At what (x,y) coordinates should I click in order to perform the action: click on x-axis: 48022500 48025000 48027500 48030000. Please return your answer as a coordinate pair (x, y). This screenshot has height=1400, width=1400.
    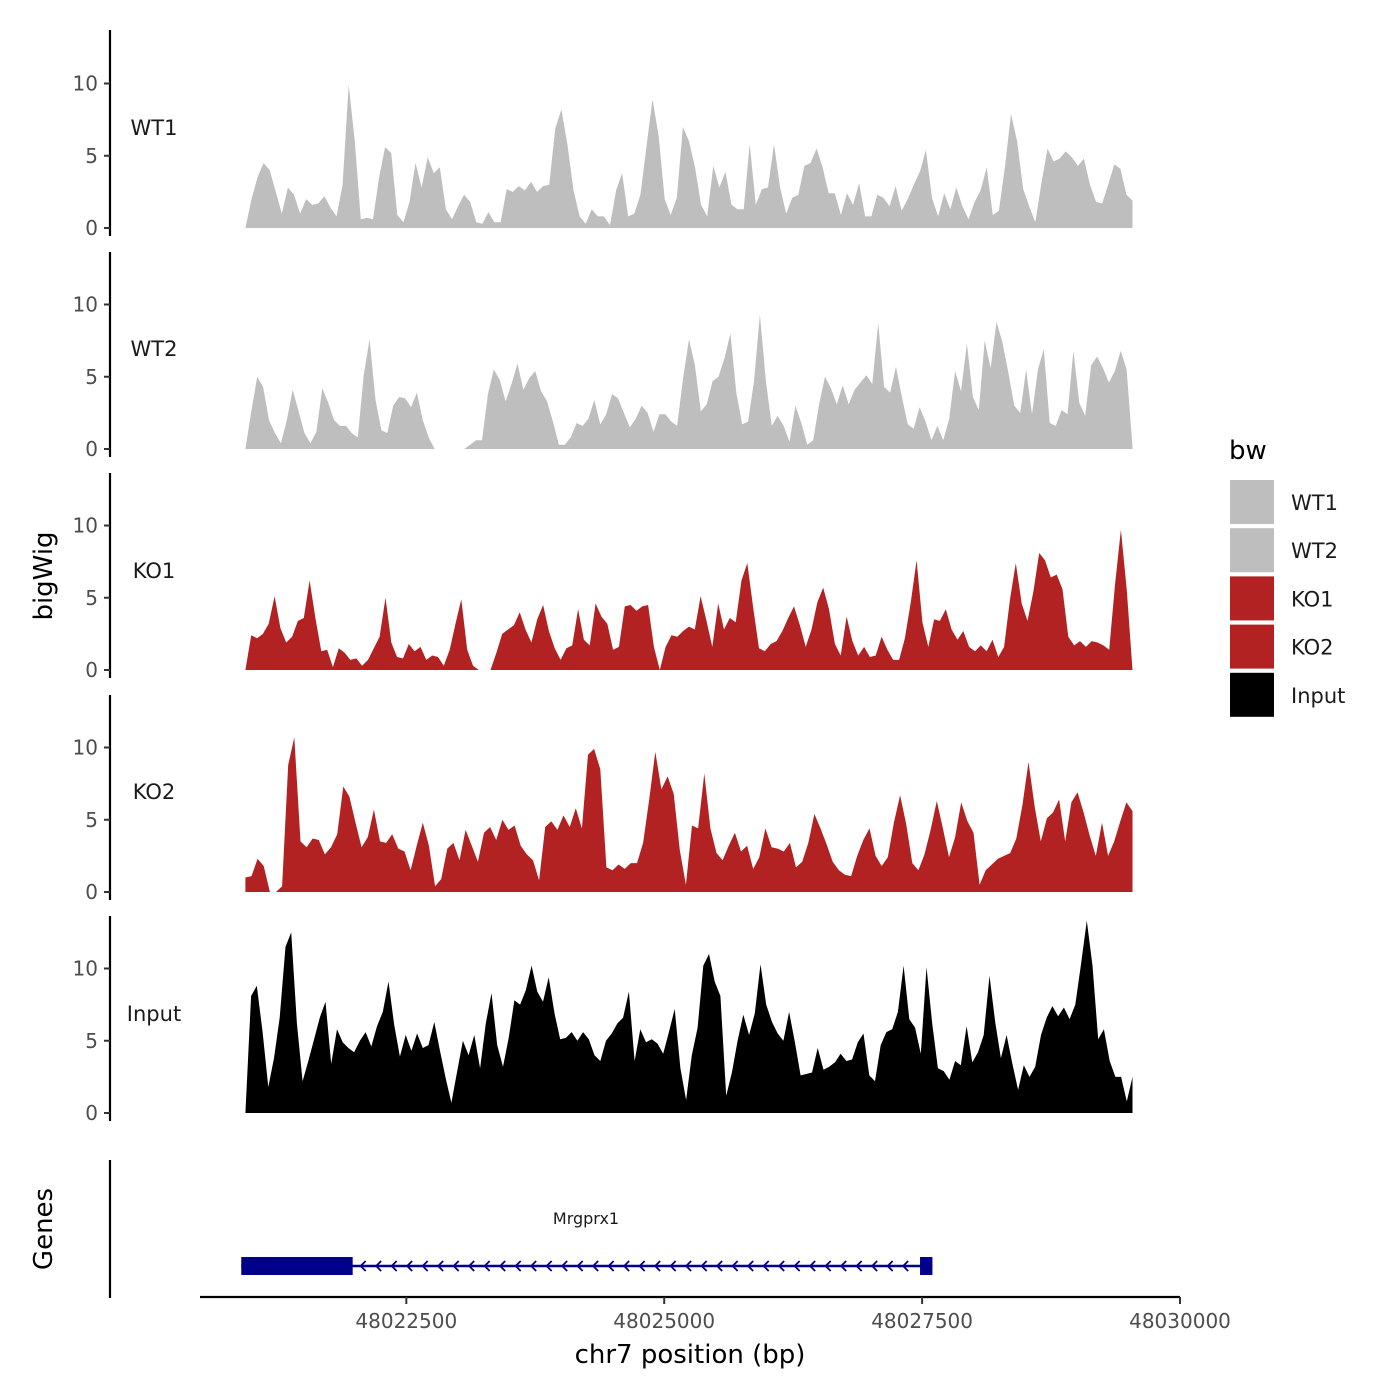
    Looking at the image, I should click on (715, 1314).